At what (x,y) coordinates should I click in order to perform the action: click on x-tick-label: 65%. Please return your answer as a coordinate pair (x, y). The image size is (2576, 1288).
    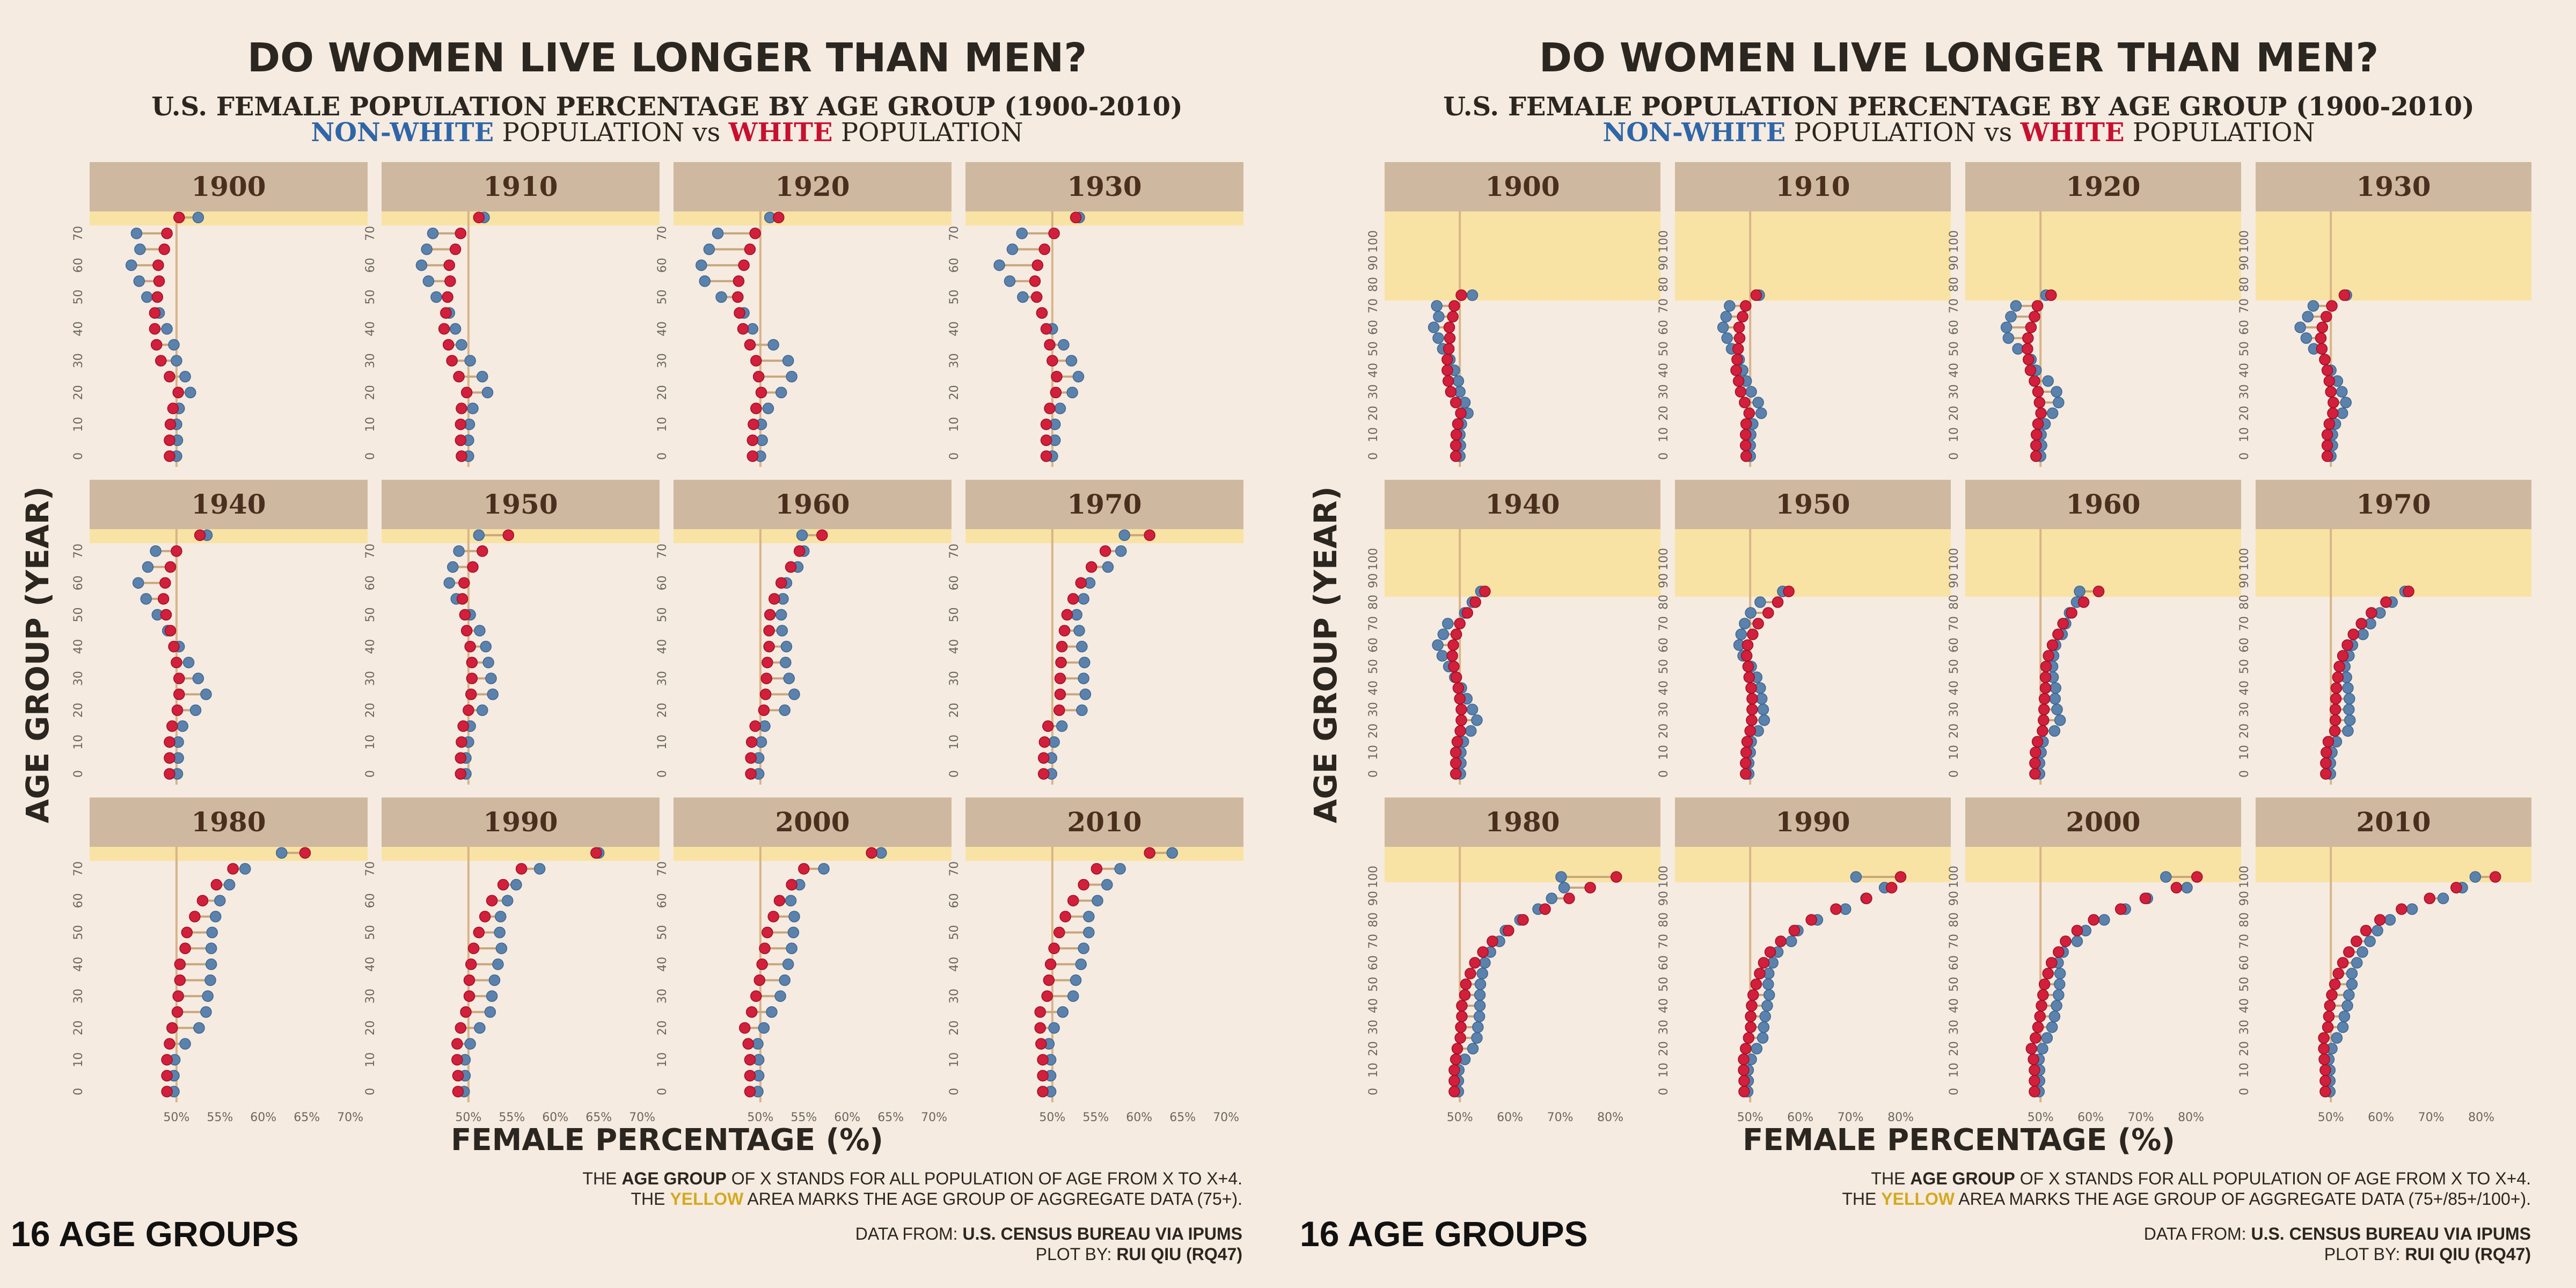
    Looking at the image, I should click on (307, 1117).